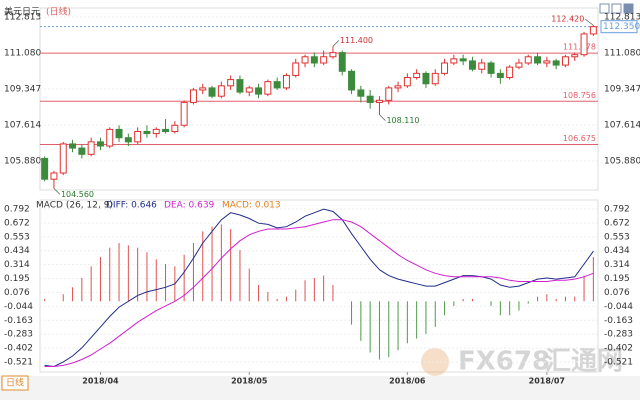 This screenshot has width=640, height=400. I want to click on period-button-label: 日线, so click(15, 383).